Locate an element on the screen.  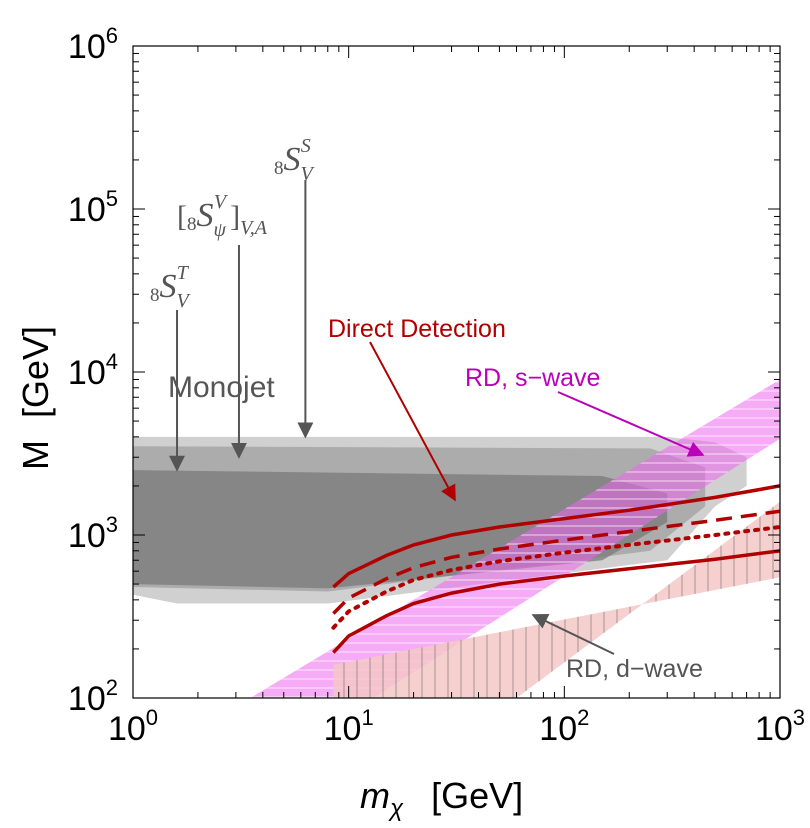
y-tick-label: 10² is located at coordinates (93, 696).